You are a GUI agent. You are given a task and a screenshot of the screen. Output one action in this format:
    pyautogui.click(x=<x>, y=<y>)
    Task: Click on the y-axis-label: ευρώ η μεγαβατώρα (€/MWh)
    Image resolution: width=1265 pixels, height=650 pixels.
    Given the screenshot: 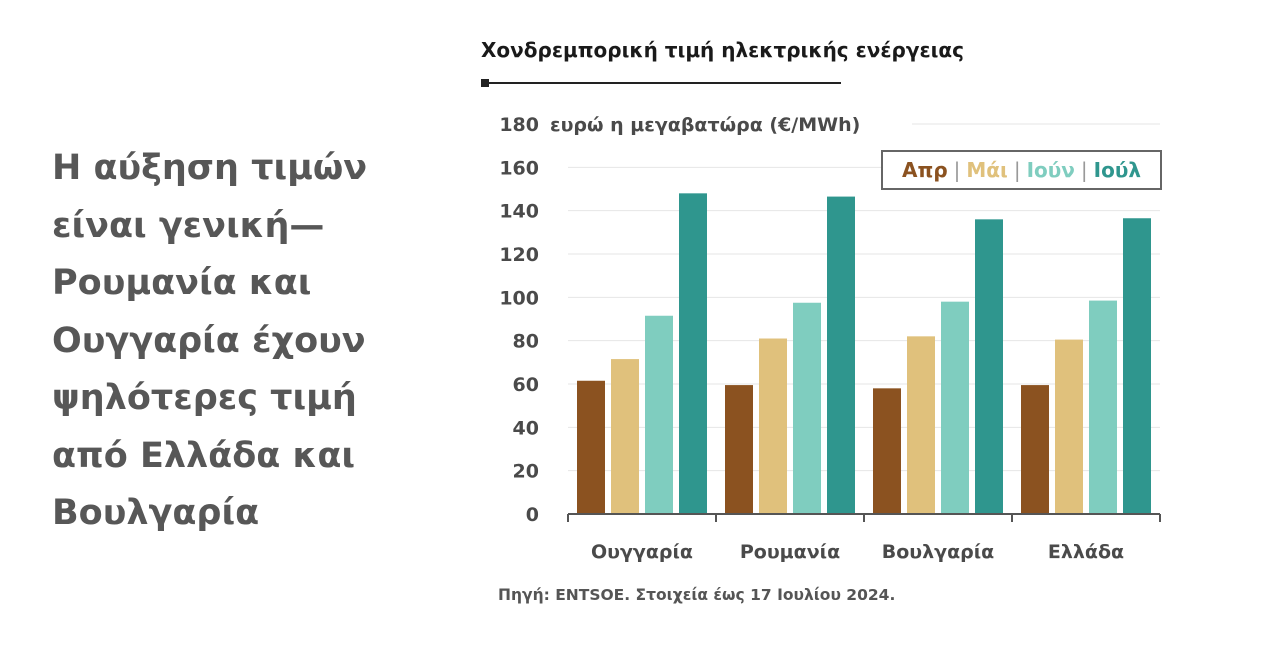 What is the action you would take?
    pyautogui.click(x=705, y=125)
    